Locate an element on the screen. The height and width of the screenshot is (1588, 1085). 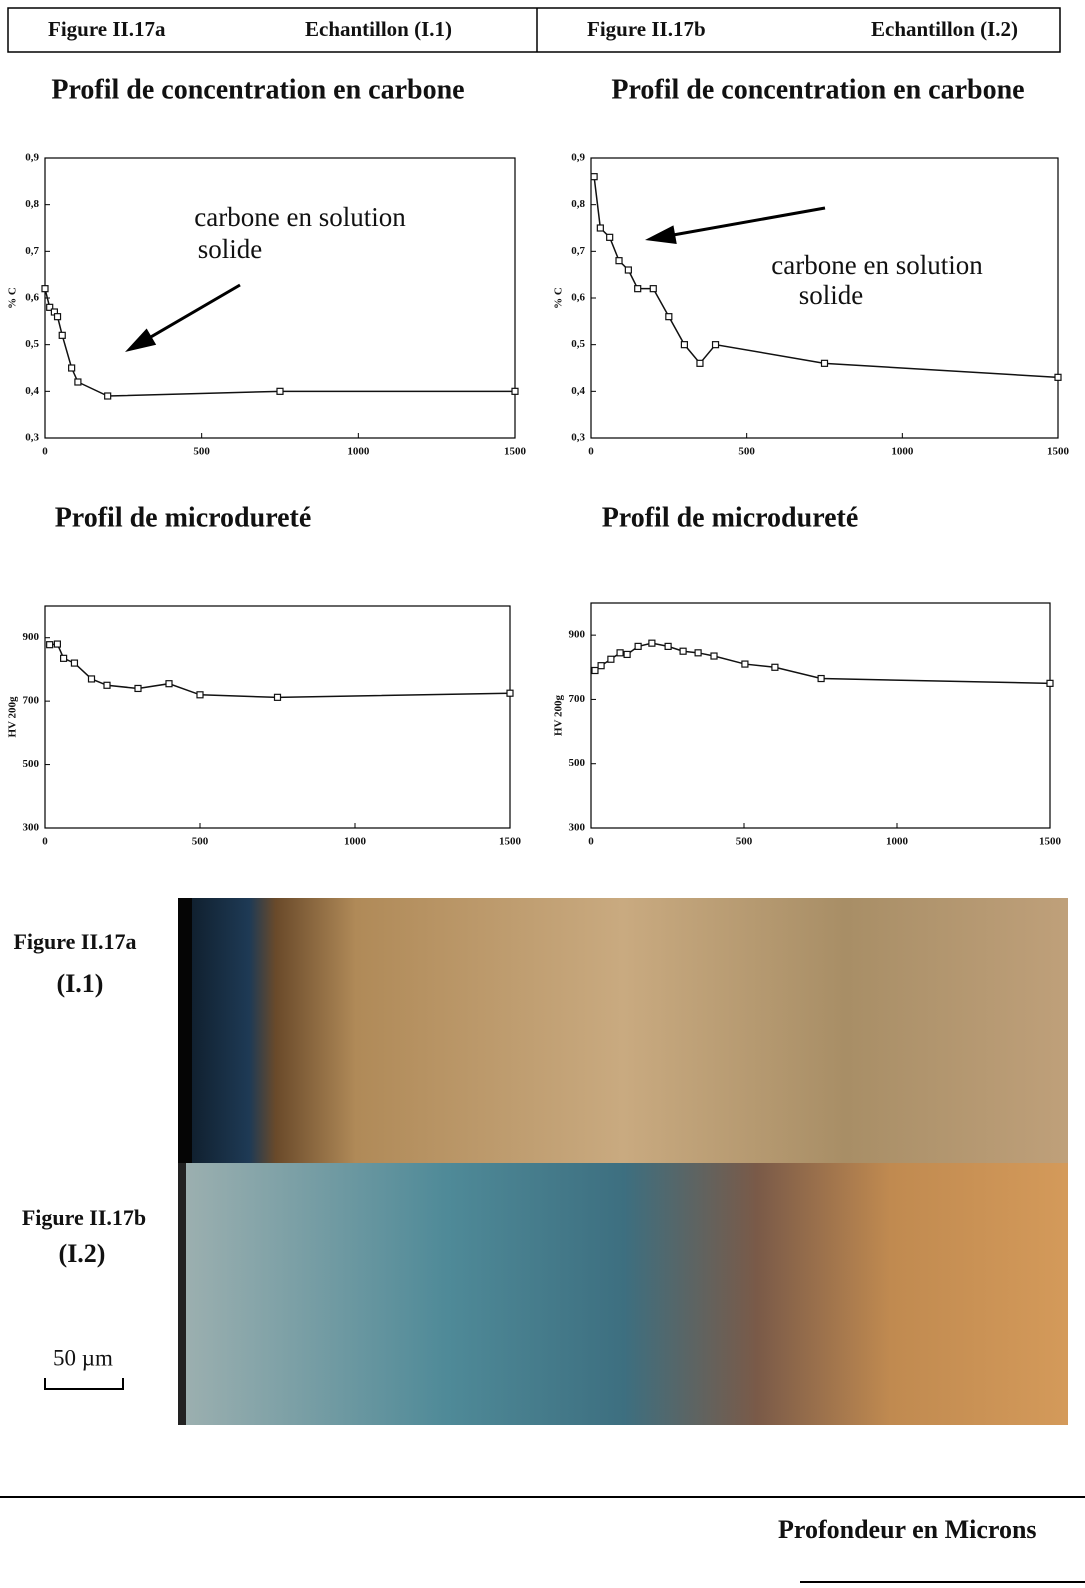
micrograph is located at coordinates (623, 1030).